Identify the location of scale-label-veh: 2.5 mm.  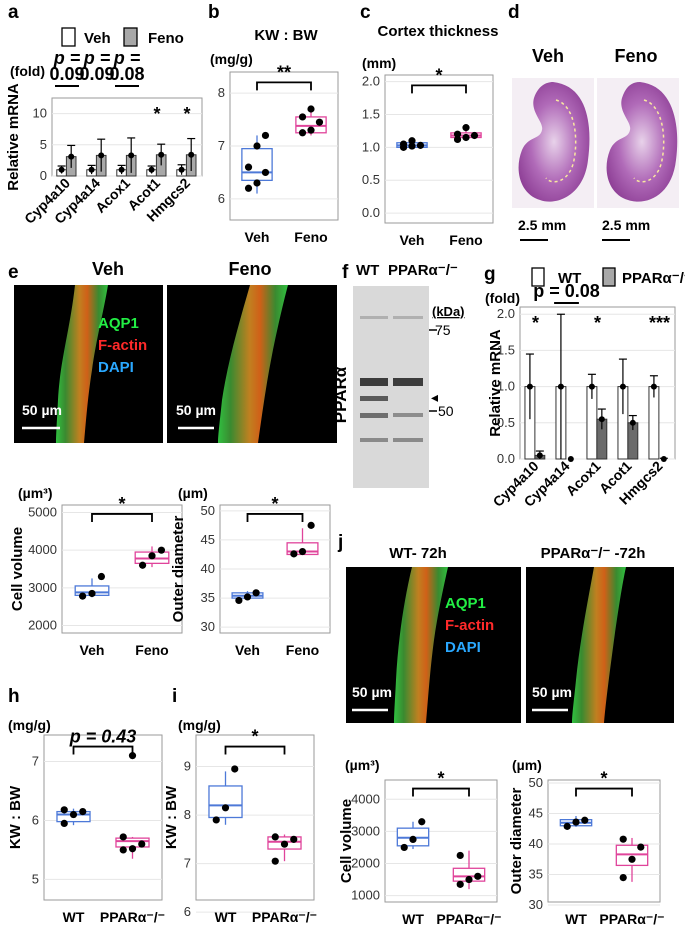
(542, 225).